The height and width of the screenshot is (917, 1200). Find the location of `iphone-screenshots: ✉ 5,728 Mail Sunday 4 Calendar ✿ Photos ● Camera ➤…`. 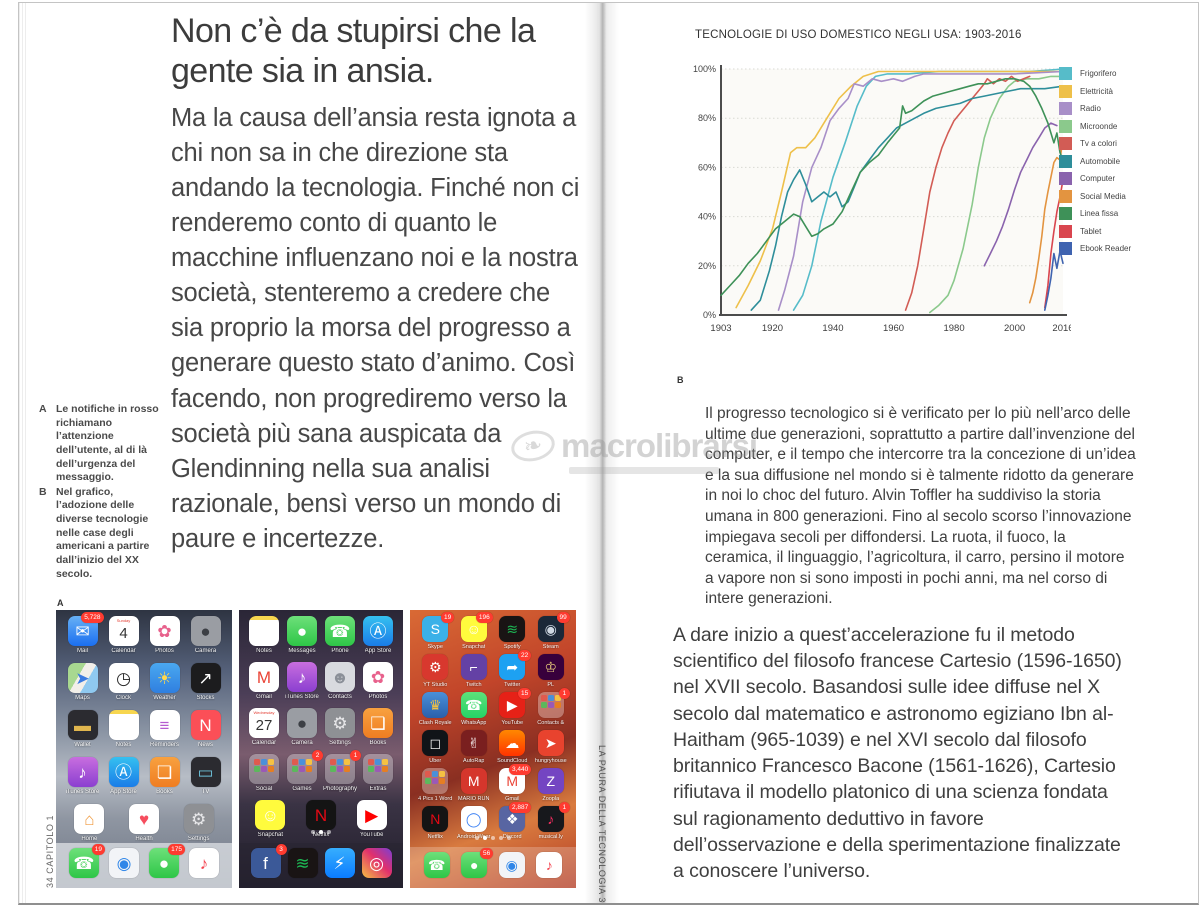

iphone-screenshots: ✉ 5,728 Mail Sunday 4 Calendar ✿ Photos ● Camera ➤… is located at coordinates (316, 749).